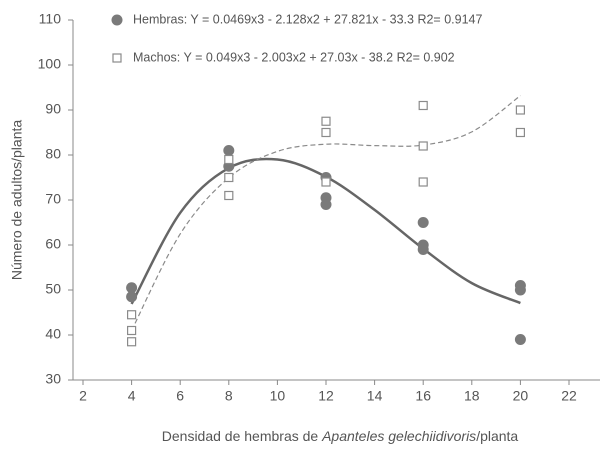 This screenshot has width=603, height=449. Describe the element at coordinates (83, 396) in the screenshot. I see `x-tick-label: 2` at that location.